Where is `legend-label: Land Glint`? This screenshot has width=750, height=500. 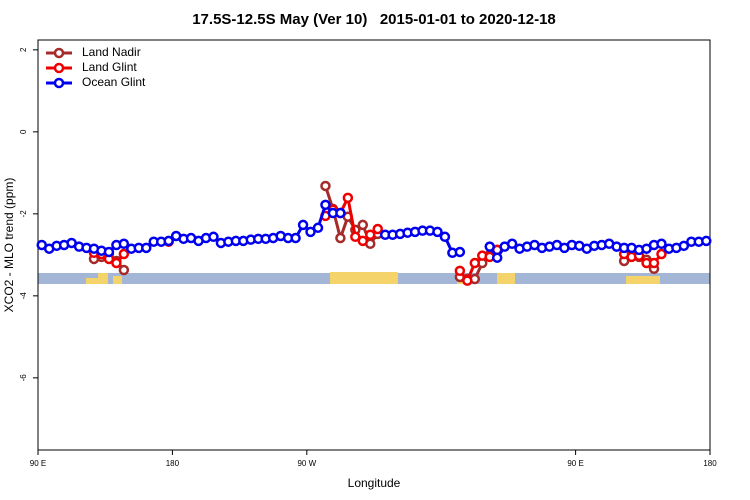
legend-label: Land Glint is located at coordinates (109, 67).